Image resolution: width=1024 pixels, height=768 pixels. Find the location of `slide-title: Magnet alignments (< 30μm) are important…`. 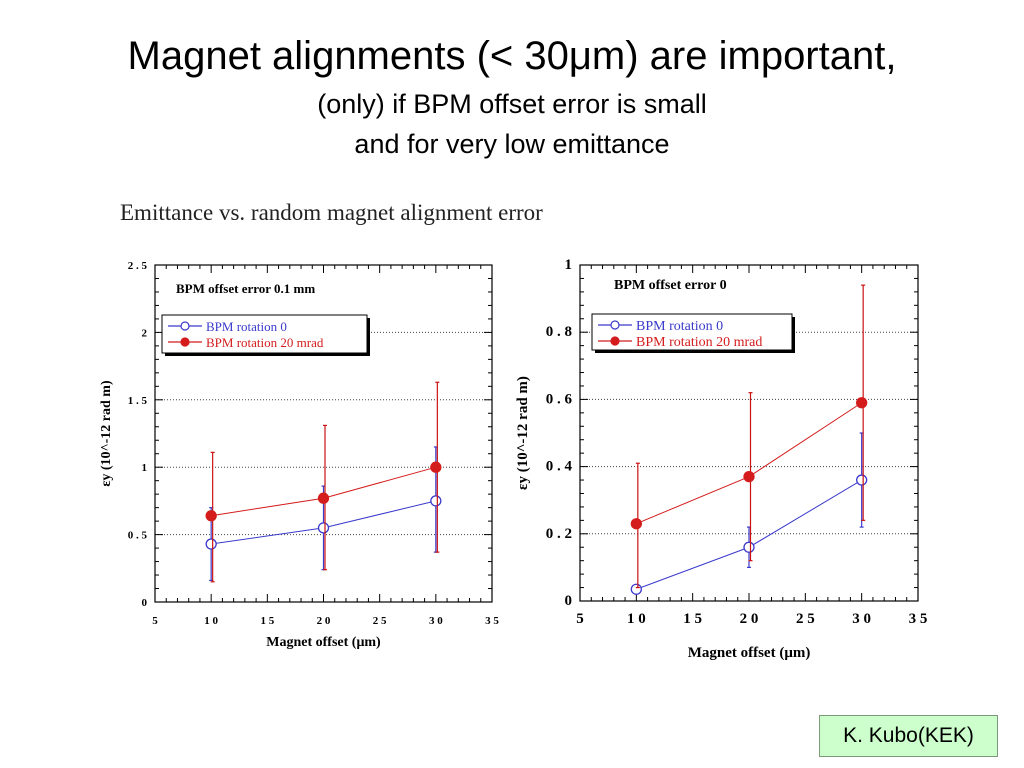

slide-title: Magnet alignments (< 30μm) are important… is located at coordinates (512, 56).